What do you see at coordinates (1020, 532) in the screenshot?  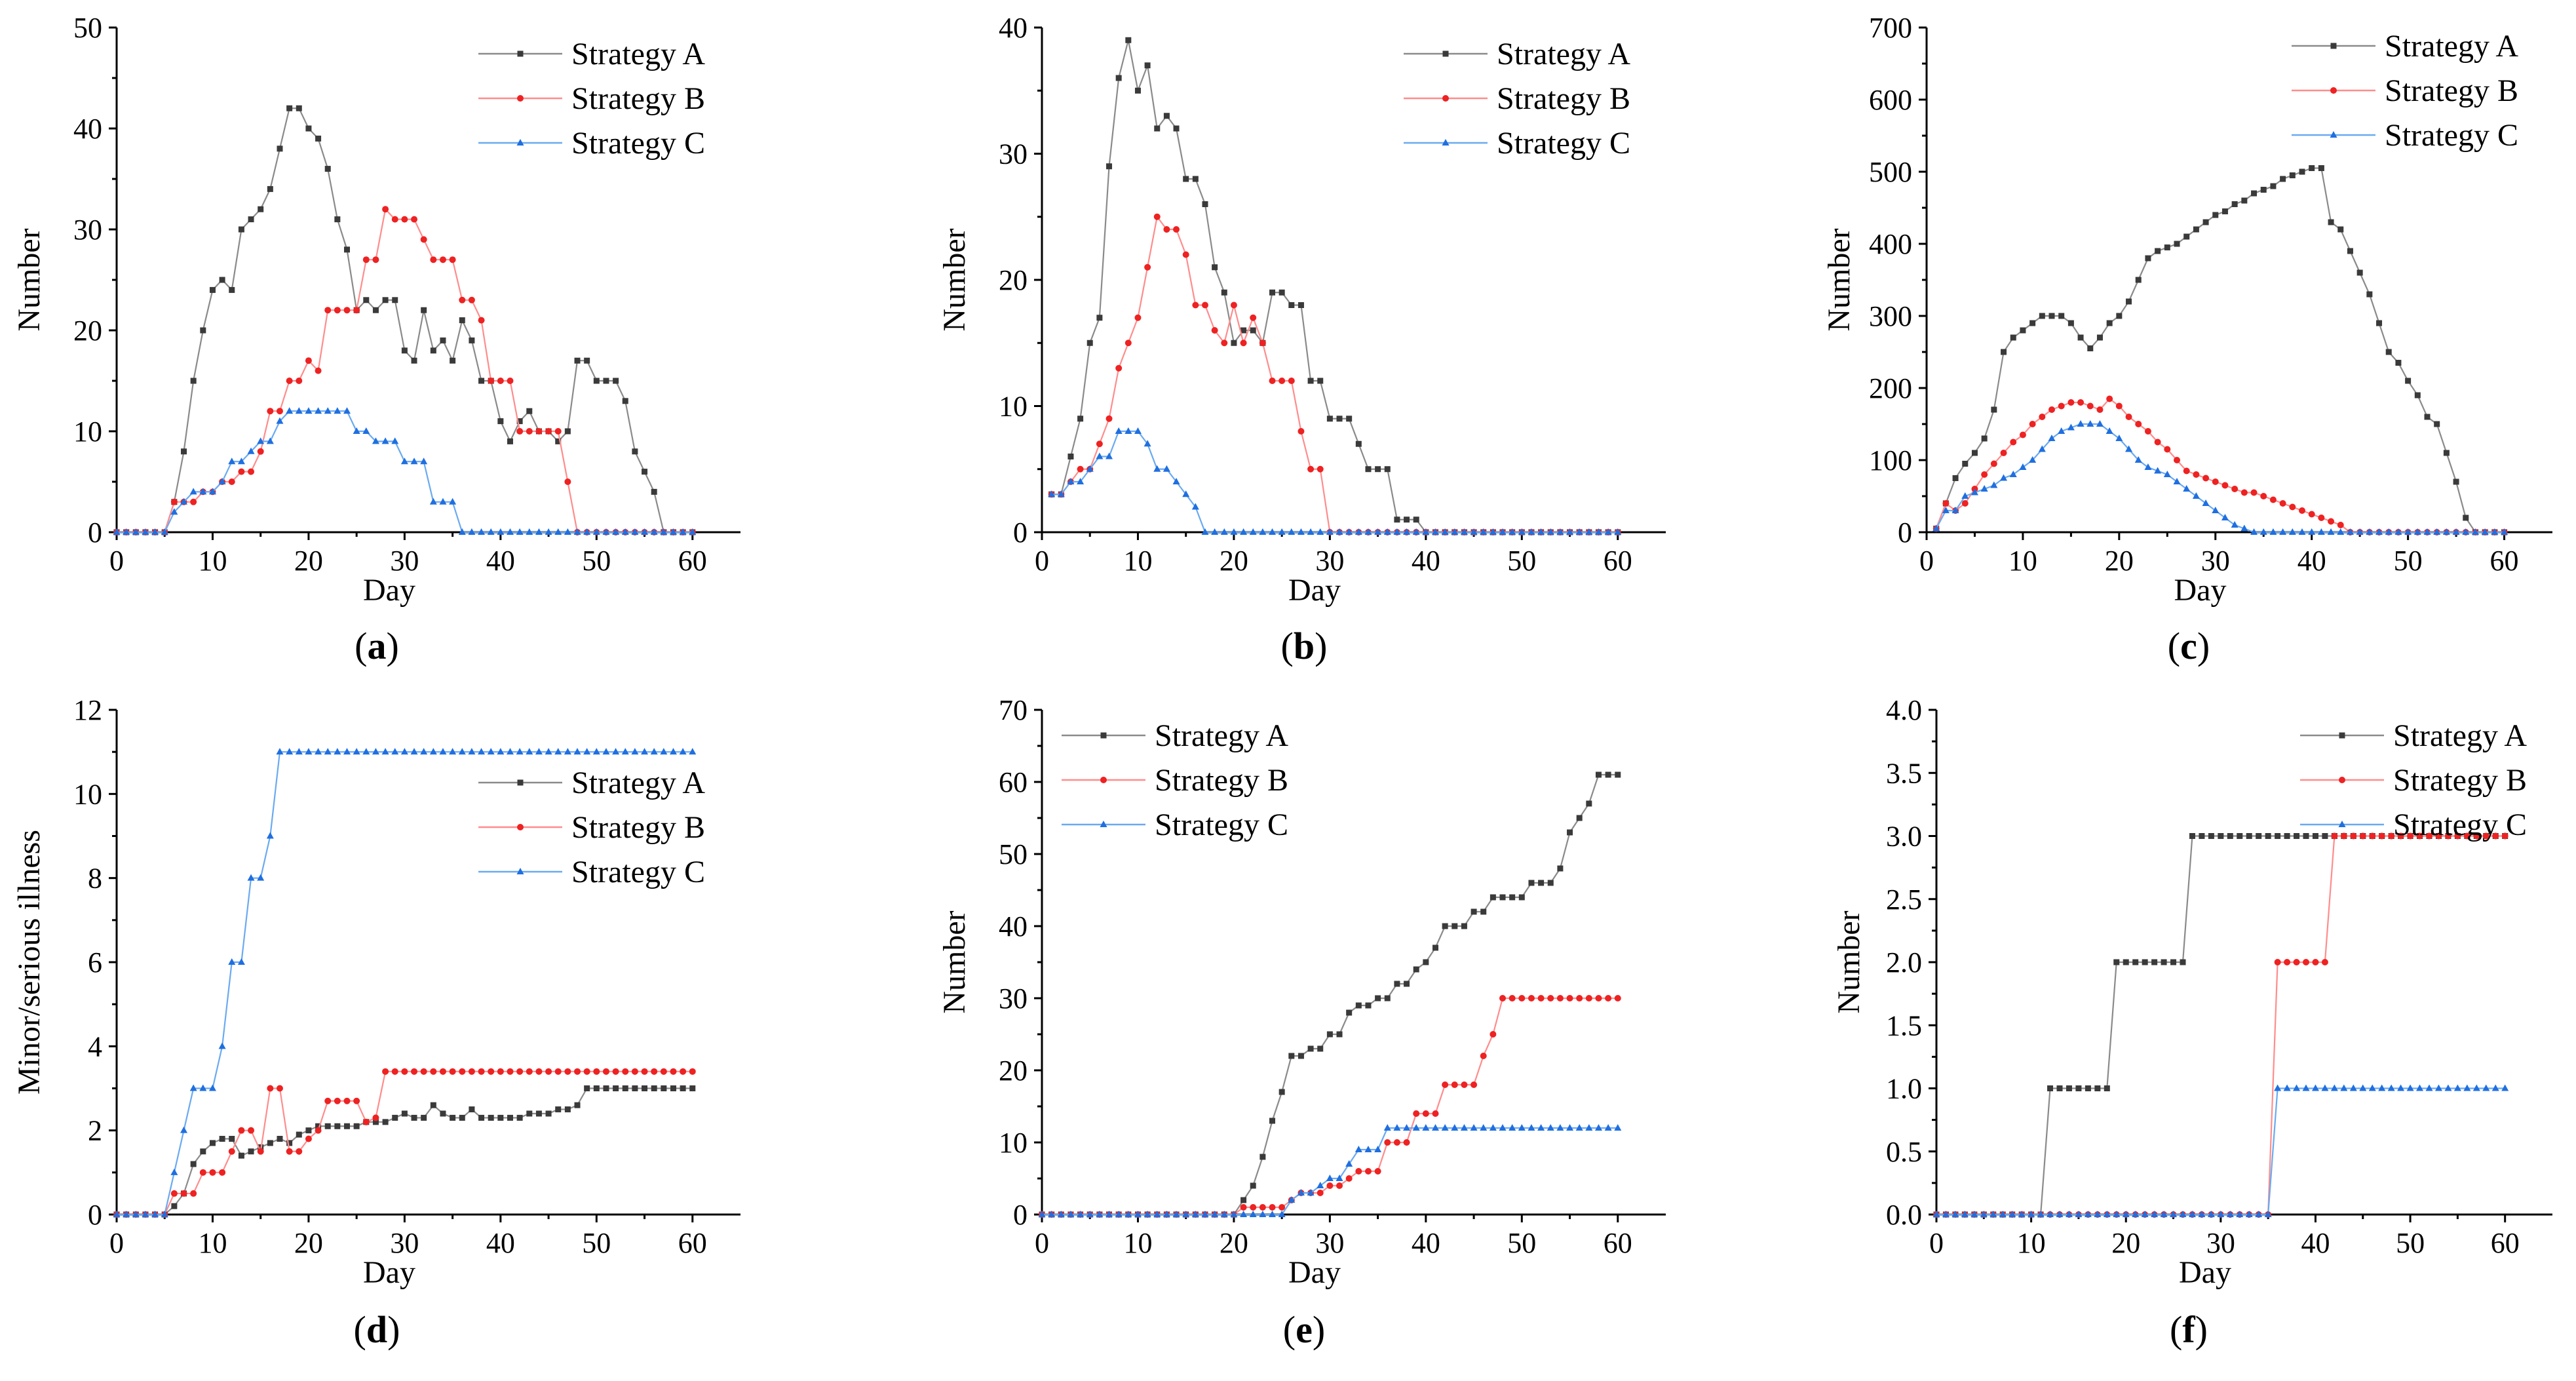 I see `y-tick-label: 0` at bounding box center [1020, 532].